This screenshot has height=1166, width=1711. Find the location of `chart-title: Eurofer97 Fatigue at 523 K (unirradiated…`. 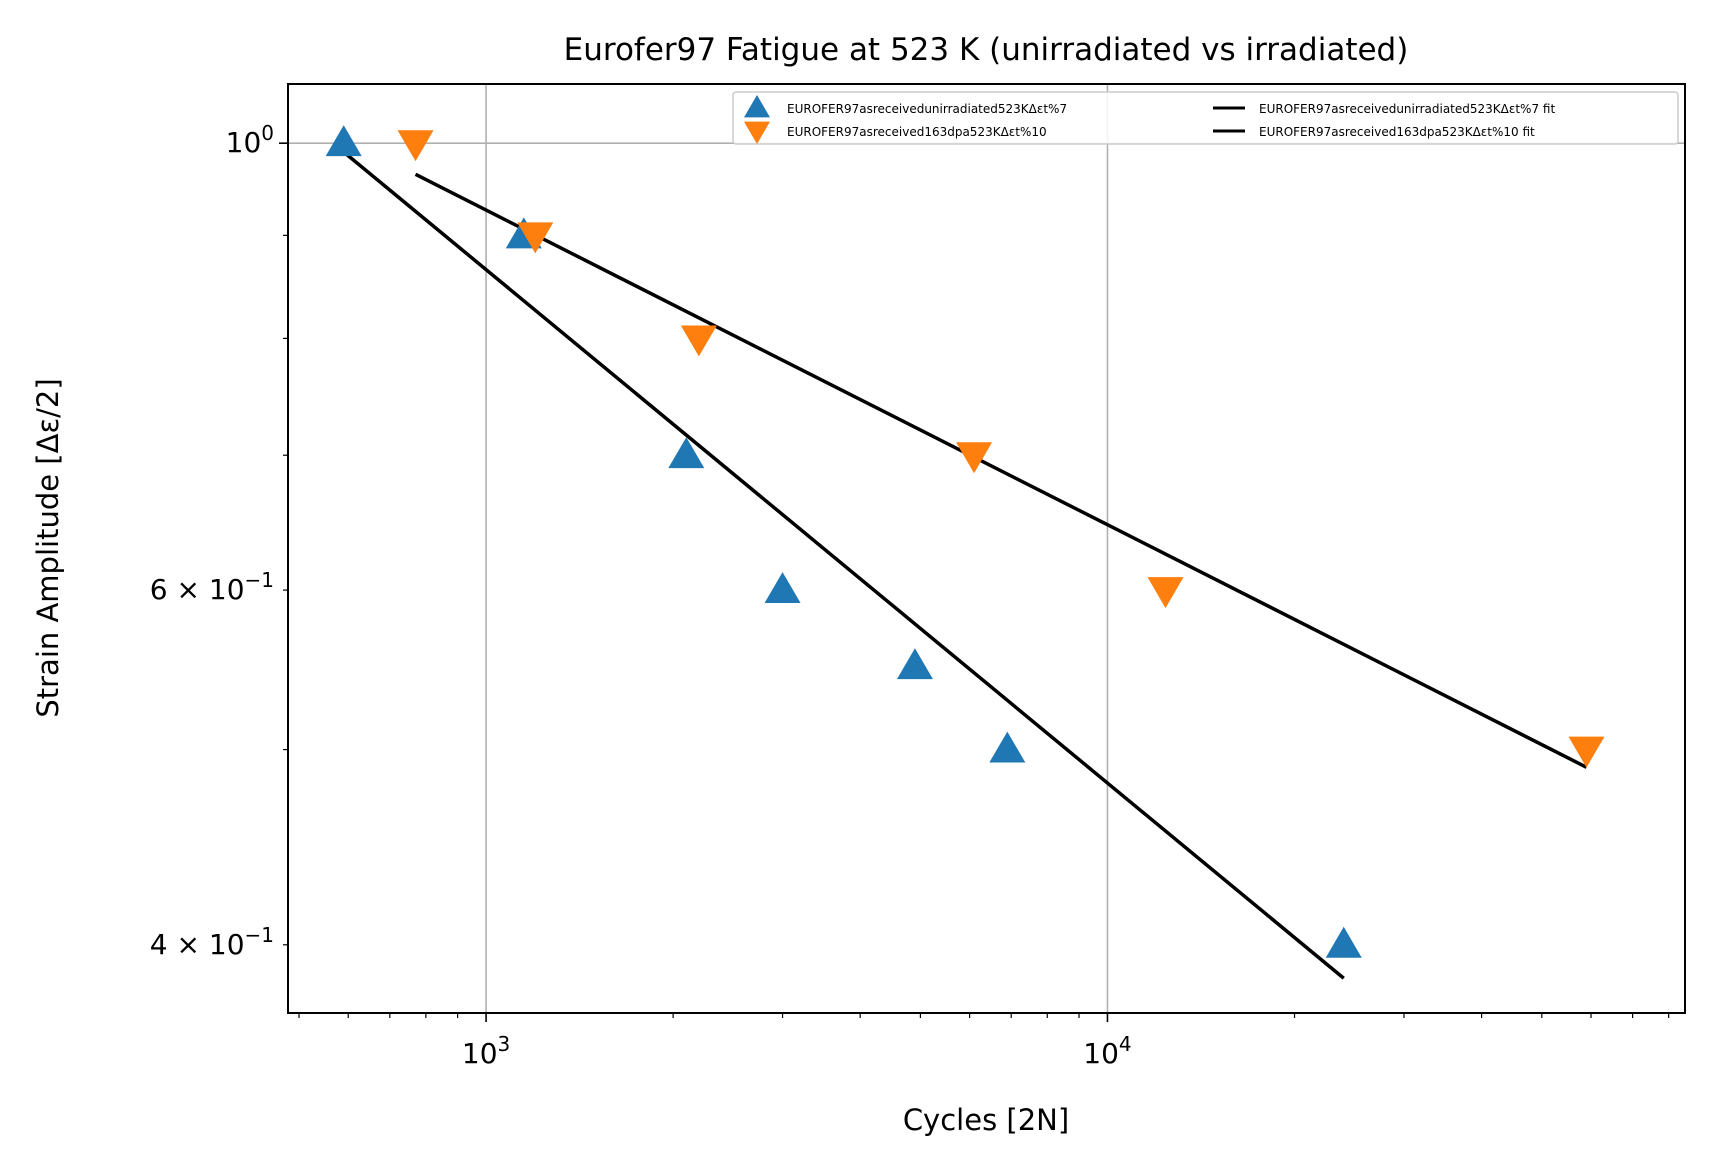

chart-title: Eurofer97 Fatigue at 523 K (unirradiated… is located at coordinates (986, 50).